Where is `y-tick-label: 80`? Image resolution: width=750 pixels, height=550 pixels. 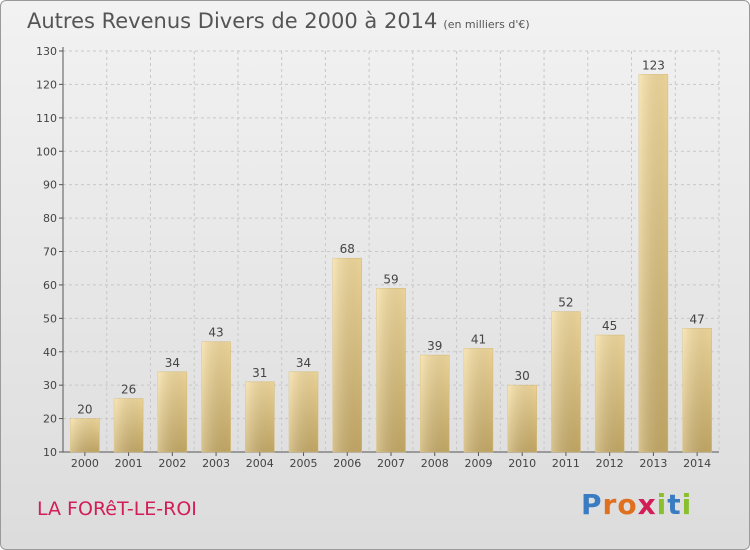 y-tick-label: 80 is located at coordinates (50, 218).